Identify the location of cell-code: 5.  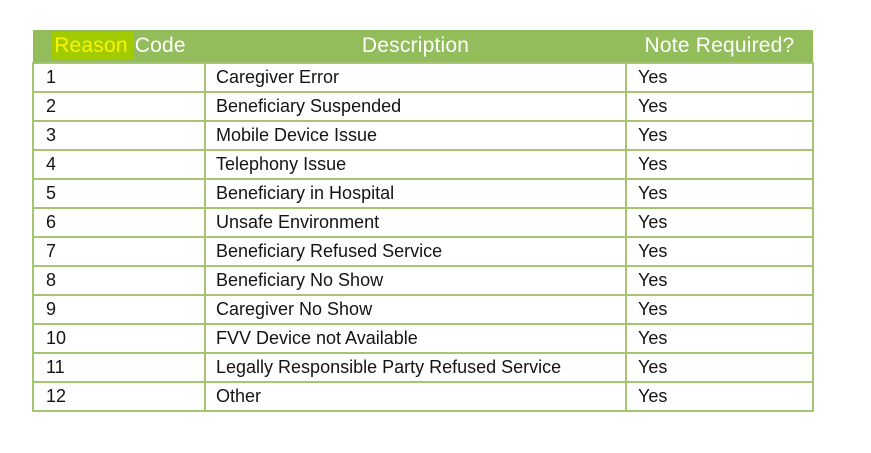
(119, 193).